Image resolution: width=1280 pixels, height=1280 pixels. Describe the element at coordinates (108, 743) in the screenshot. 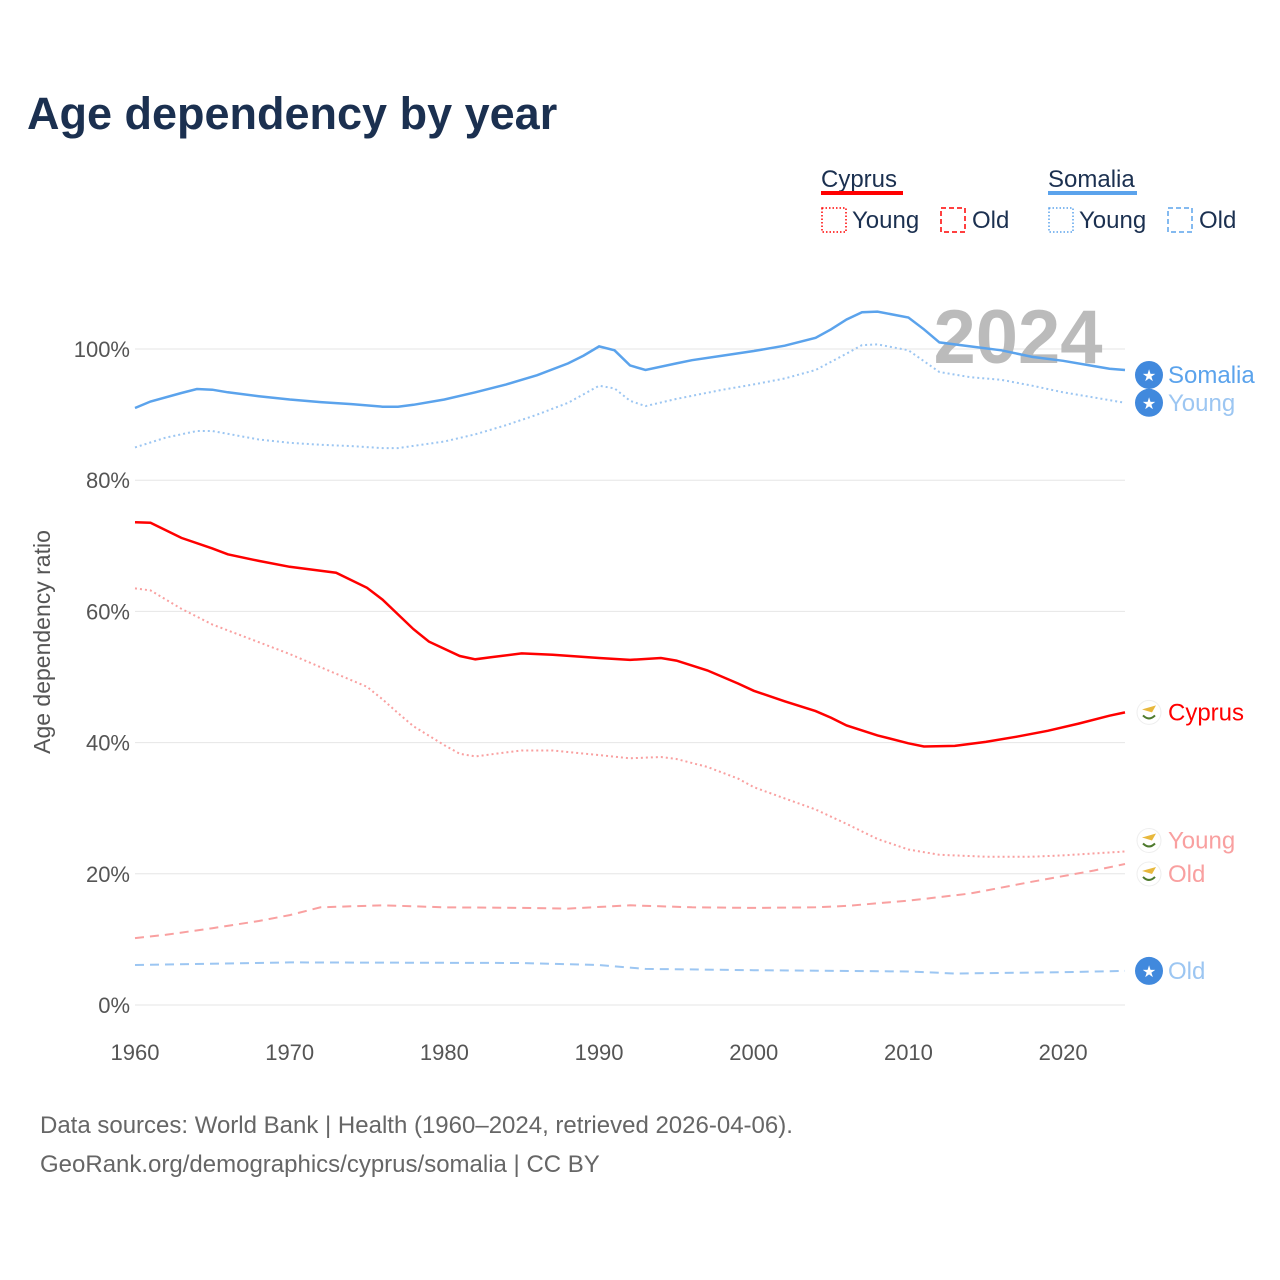

I see `y-tick-label: 40%` at that location.